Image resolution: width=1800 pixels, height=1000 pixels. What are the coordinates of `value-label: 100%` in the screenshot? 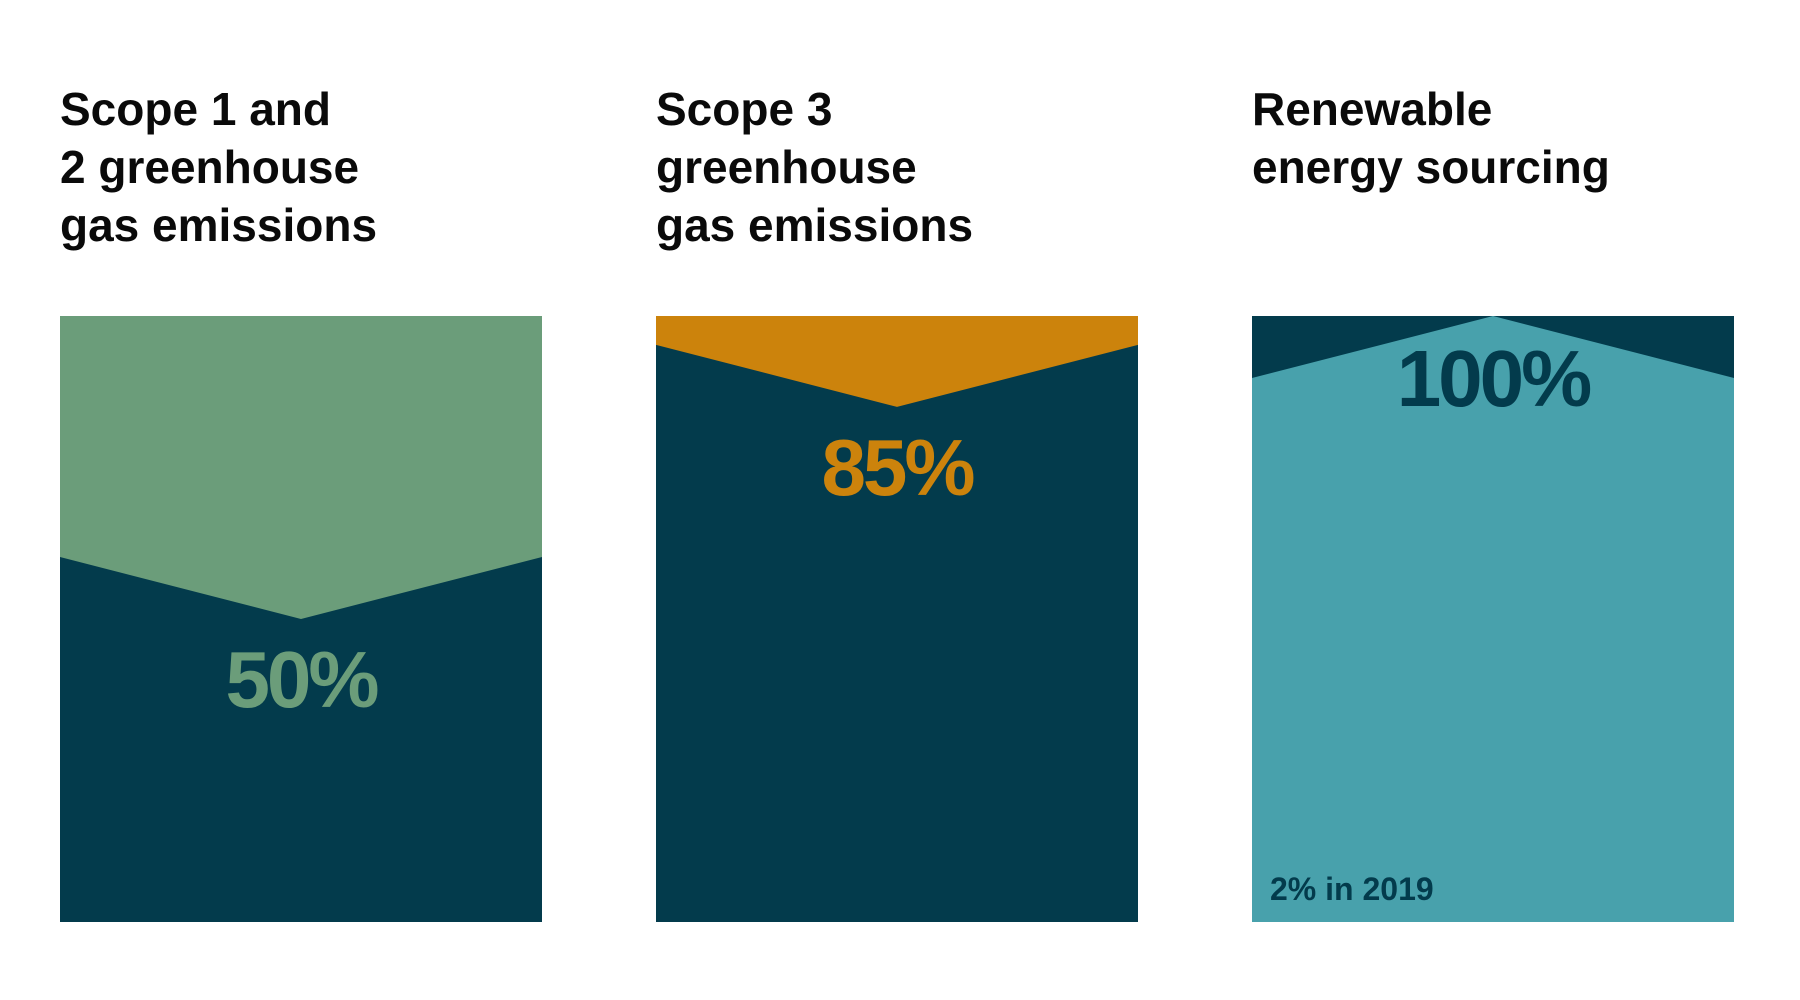 It's located at (1494, 378).